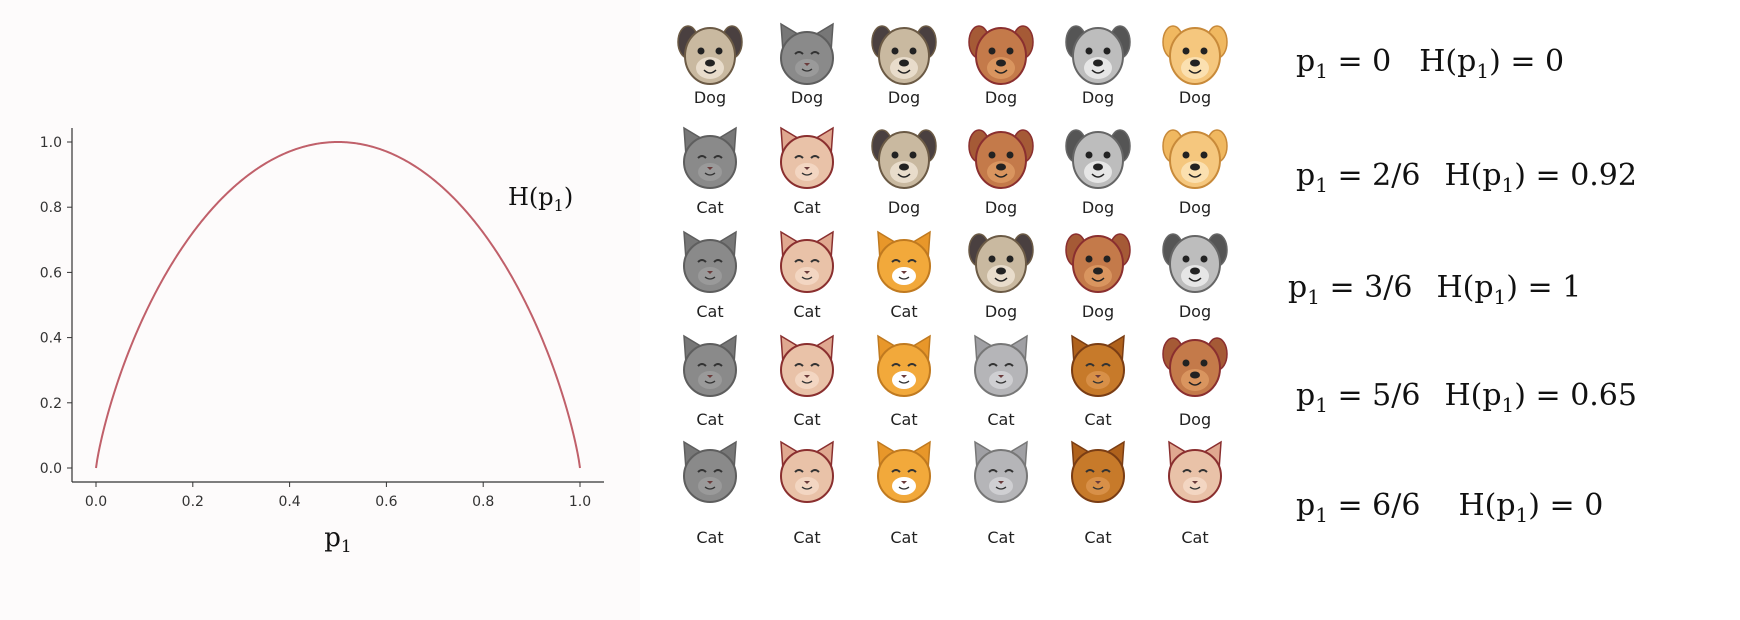  Describe the element at coordinates (51, 208) in the screenshot. I see `y-tick-label: 0.8` at that location.